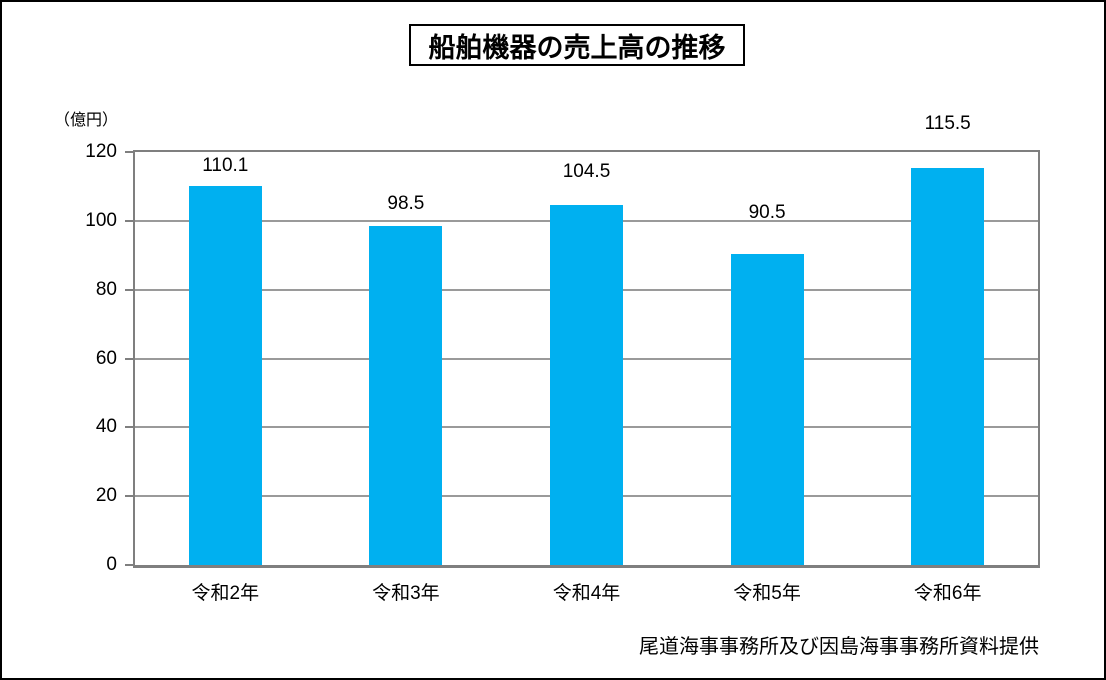 This screenshot has width=1106, height=680. Describe the element at coordinates (767, 593) in the screenshot. I see `x-axis-label: 令和5年` at that location.